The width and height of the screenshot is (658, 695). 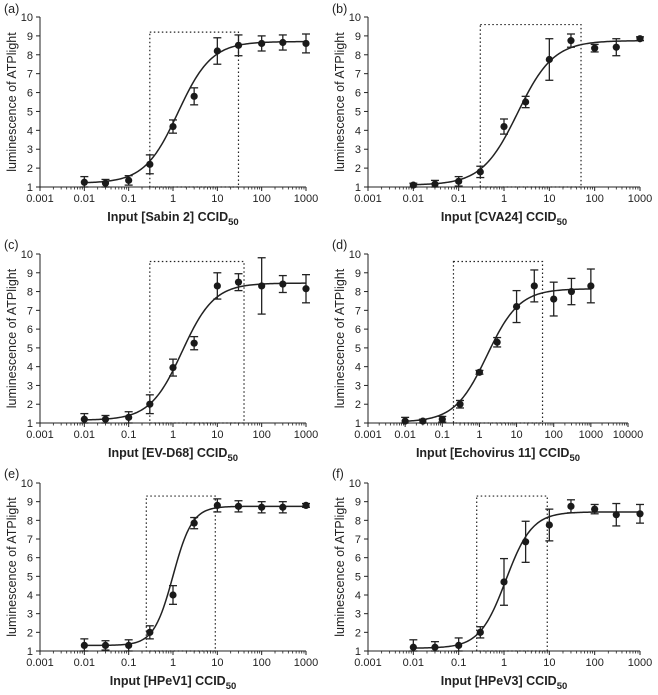 What do you see at coordinates (339, 245) in the screenshot?
I see `panel-label: (d)` at bounding box center [339, 245].